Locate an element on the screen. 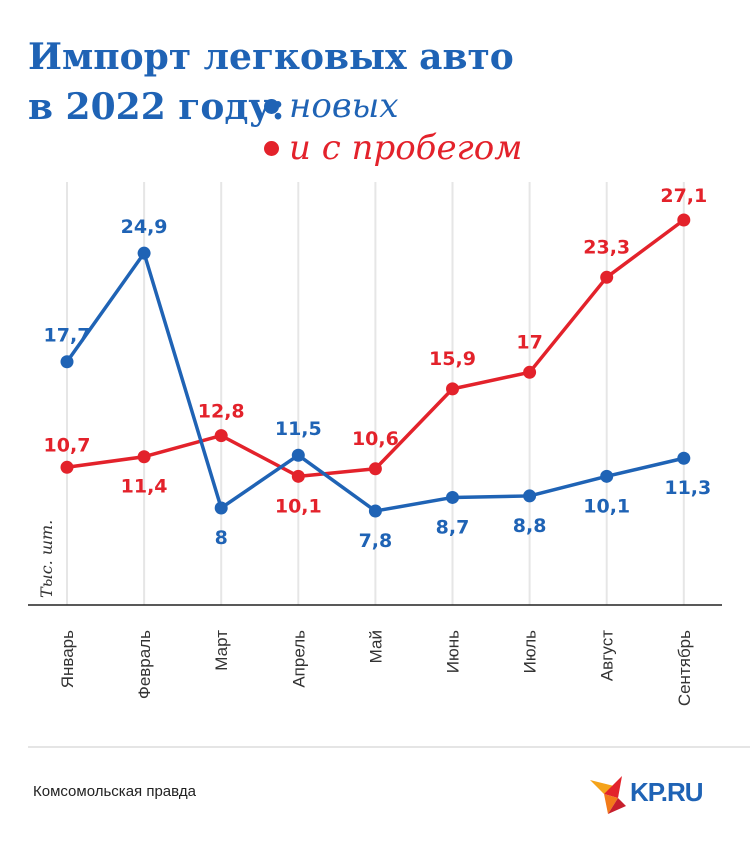  legend-dot-new-icon is located at coordinates (271, 106).